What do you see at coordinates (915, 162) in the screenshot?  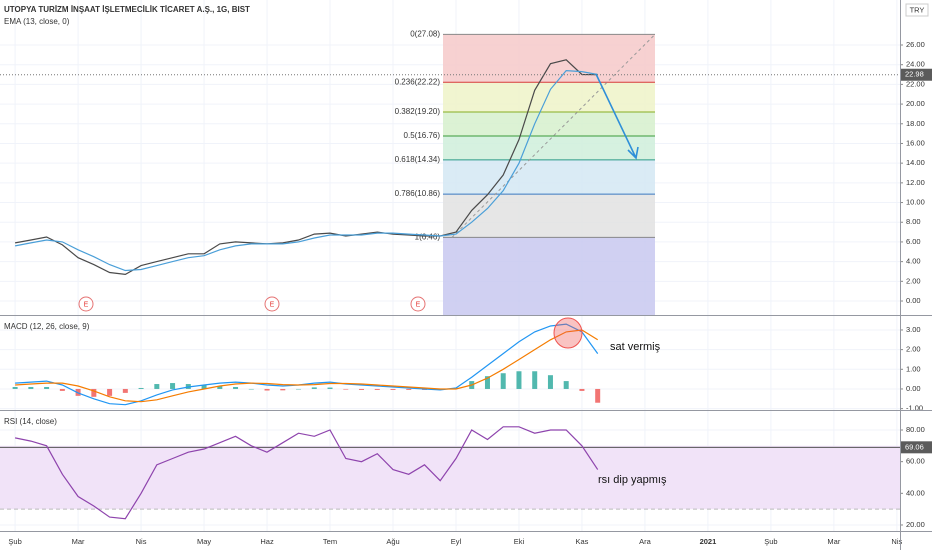 I see `y-tick-label: 14.00` at bounding box center [915, 162].